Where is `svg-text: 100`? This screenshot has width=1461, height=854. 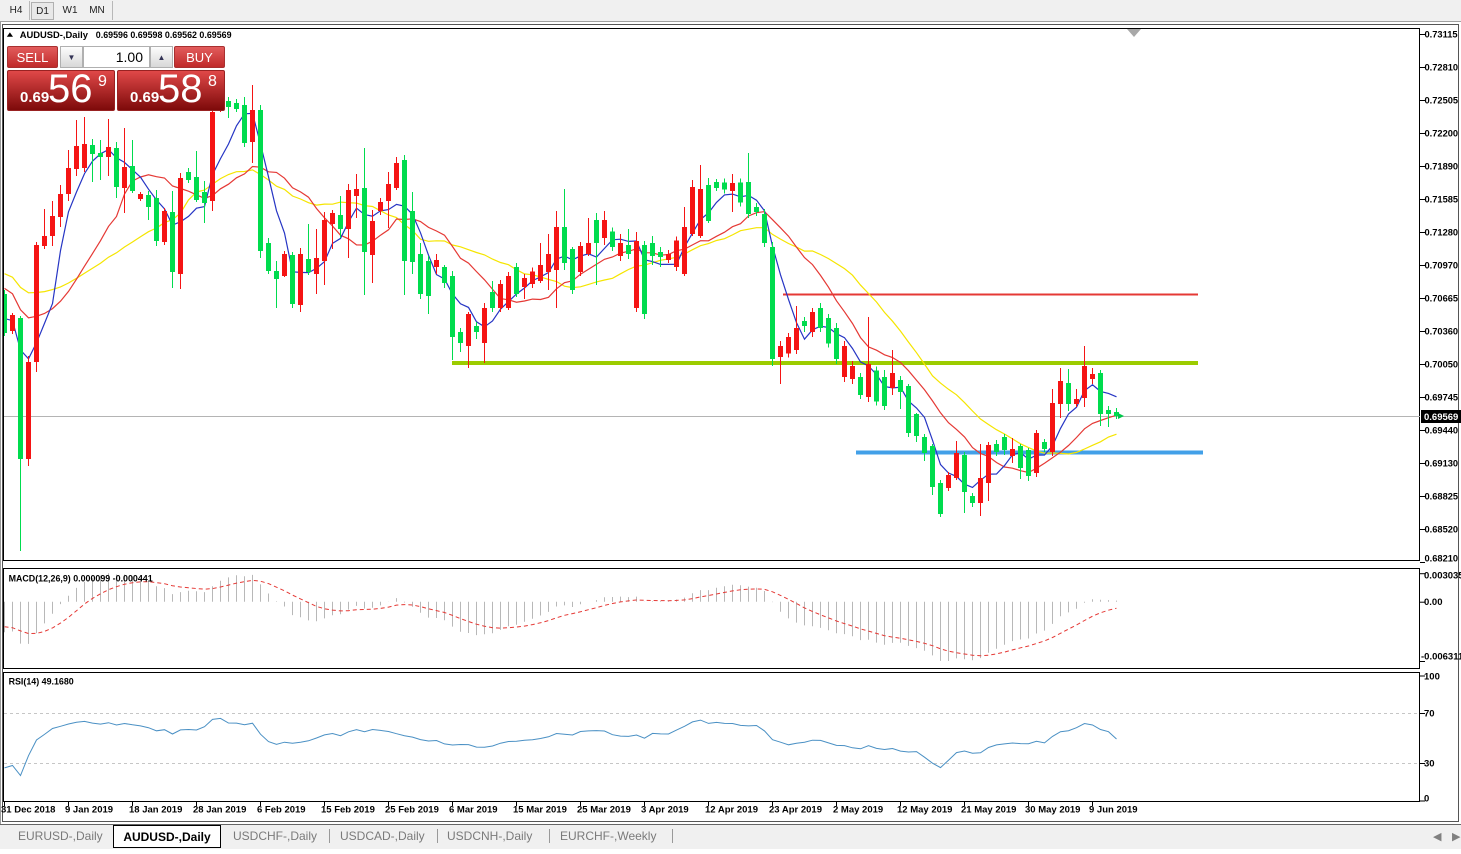
svg-text: 100 is located at coordinates (1432, 677).